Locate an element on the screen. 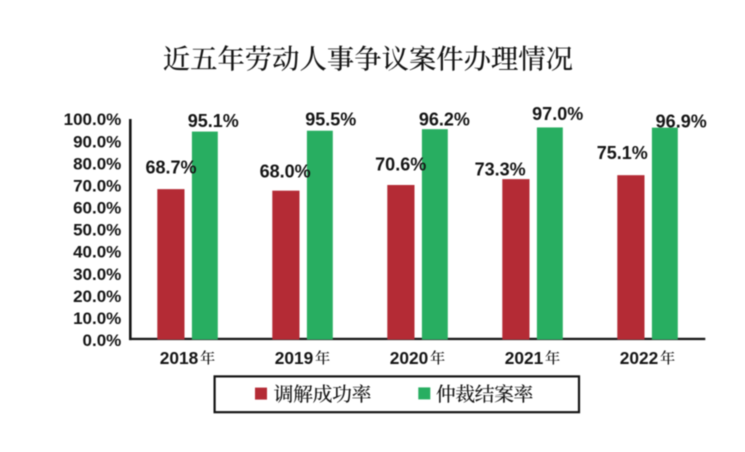  svg-text: 10.0% is located at coordinates (97, 318).